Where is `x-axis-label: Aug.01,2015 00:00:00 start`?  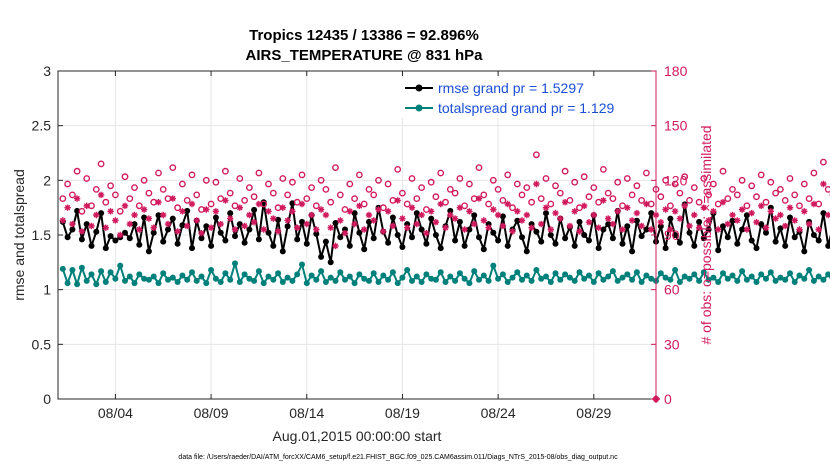 x-axis-label: Aug.01,2015 00:00:00 start is located at coordinates (357, 436).